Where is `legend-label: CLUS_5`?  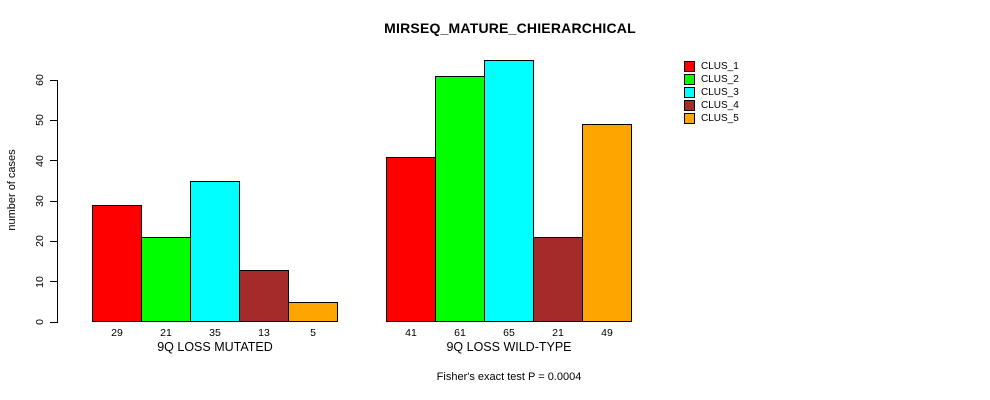
legend-label: CLUS_5 is located at coordinates (720, 118).